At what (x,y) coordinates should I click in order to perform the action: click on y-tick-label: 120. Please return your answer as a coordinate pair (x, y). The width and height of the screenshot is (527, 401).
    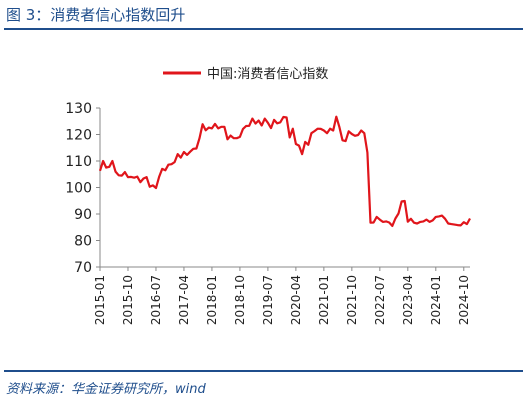
    Looking at the image, I should click on (78, 136).